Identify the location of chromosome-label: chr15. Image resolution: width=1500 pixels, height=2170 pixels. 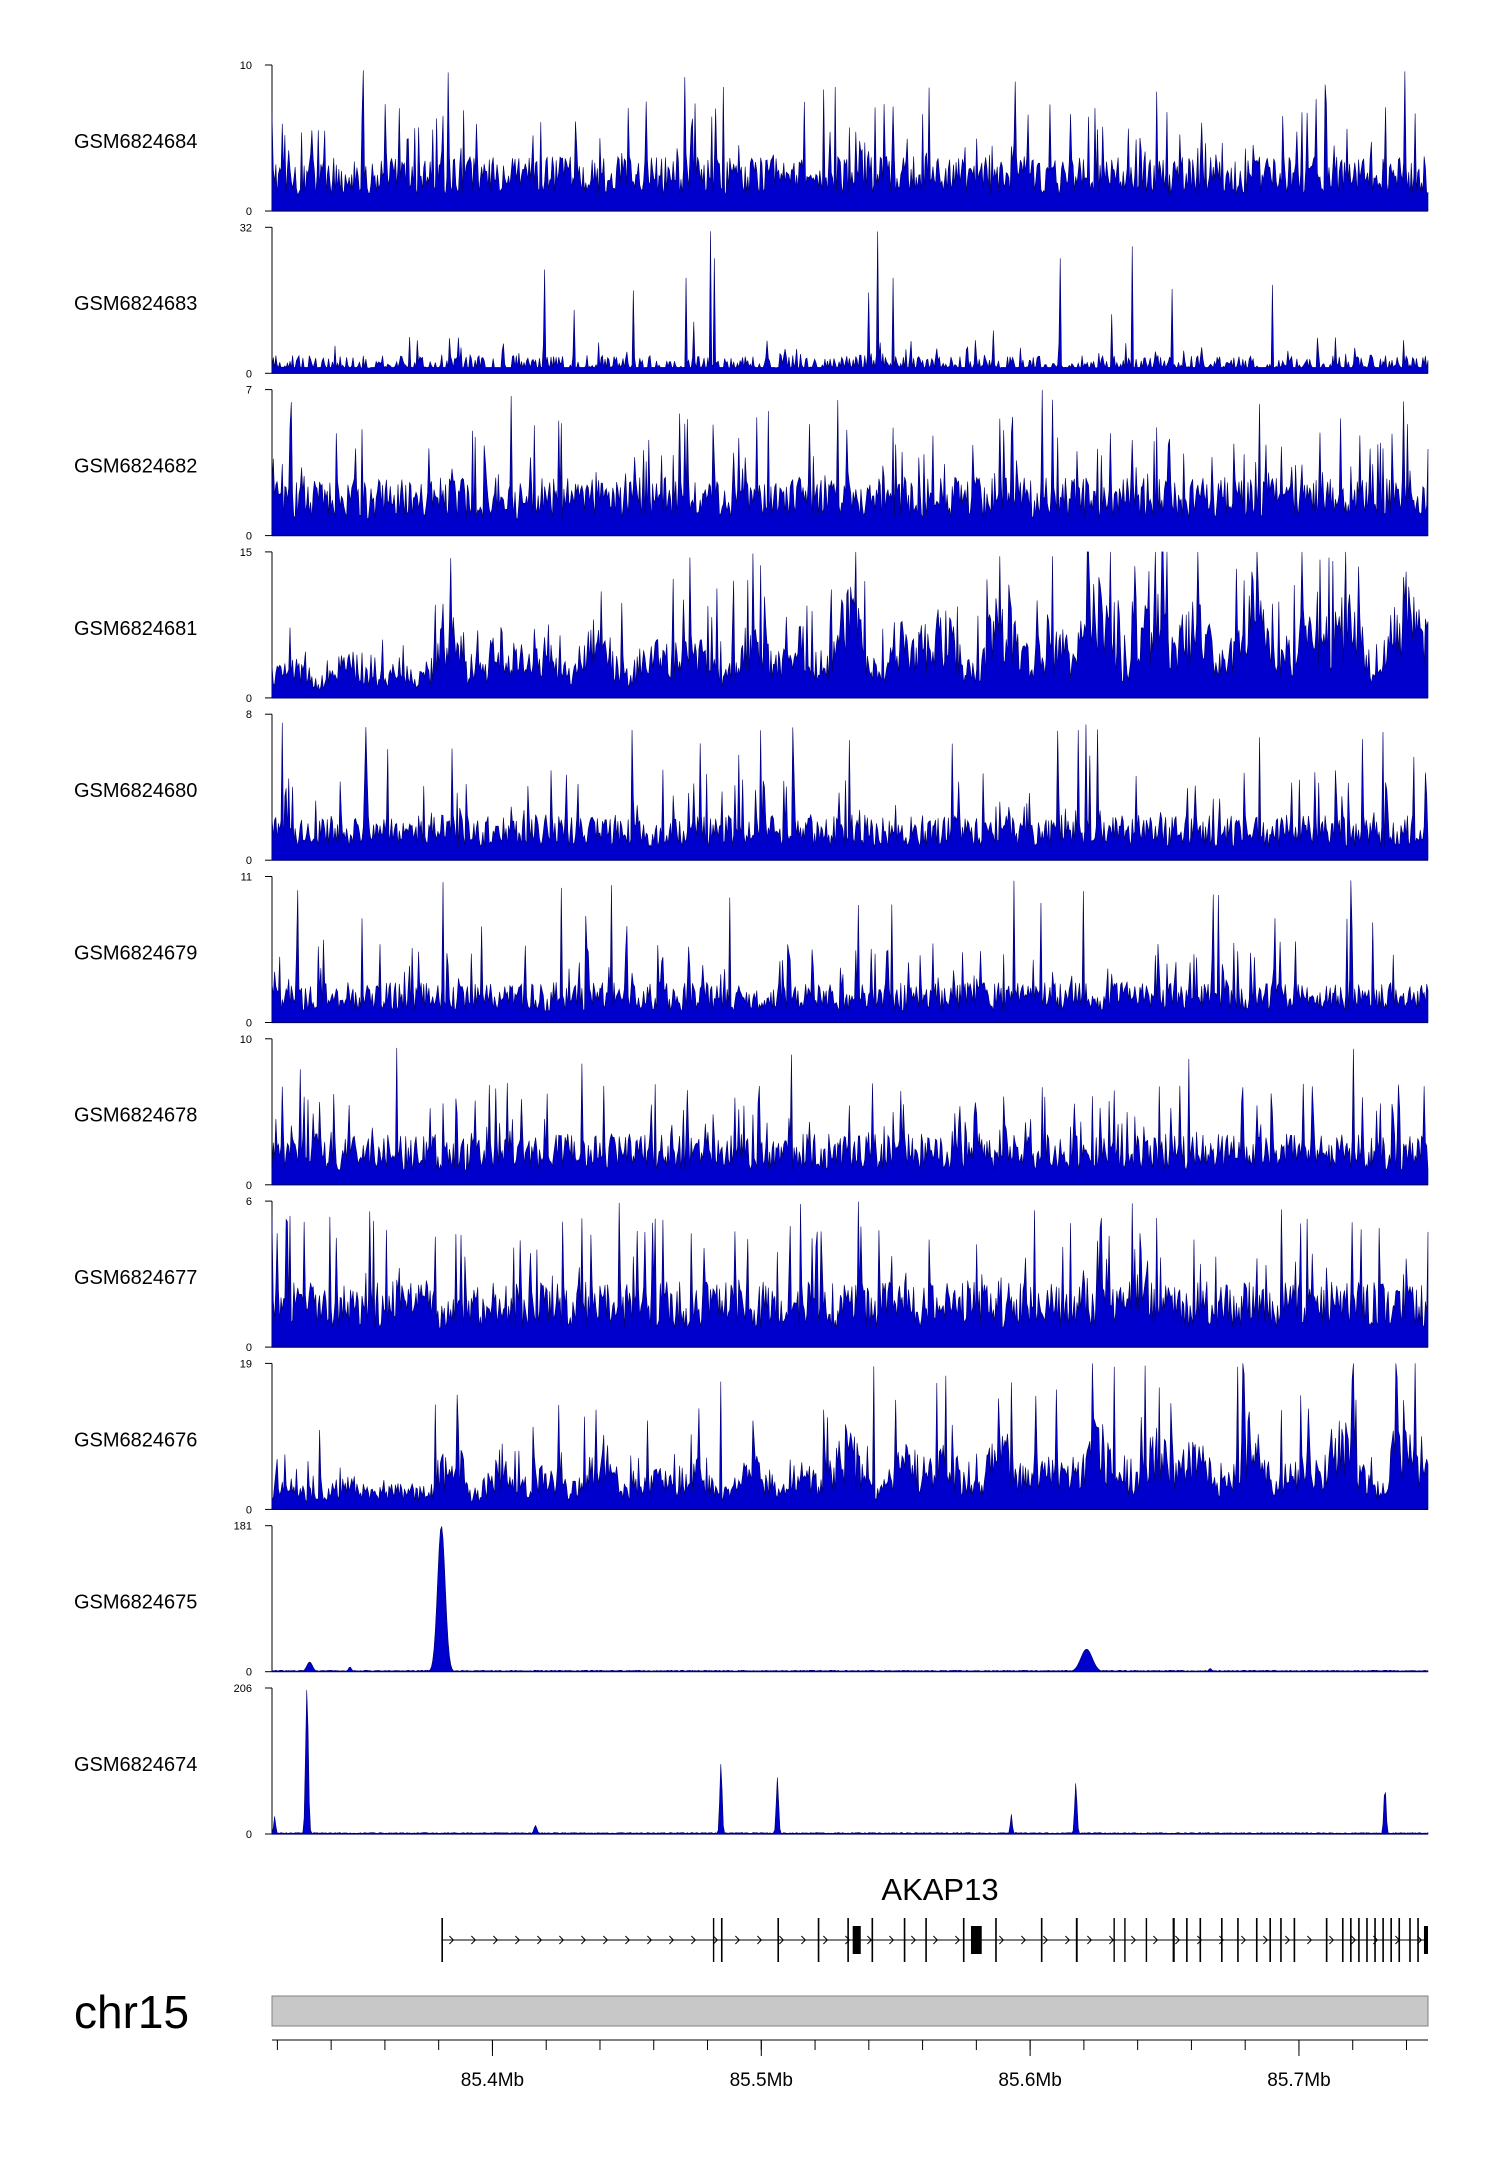
(131, 2012).